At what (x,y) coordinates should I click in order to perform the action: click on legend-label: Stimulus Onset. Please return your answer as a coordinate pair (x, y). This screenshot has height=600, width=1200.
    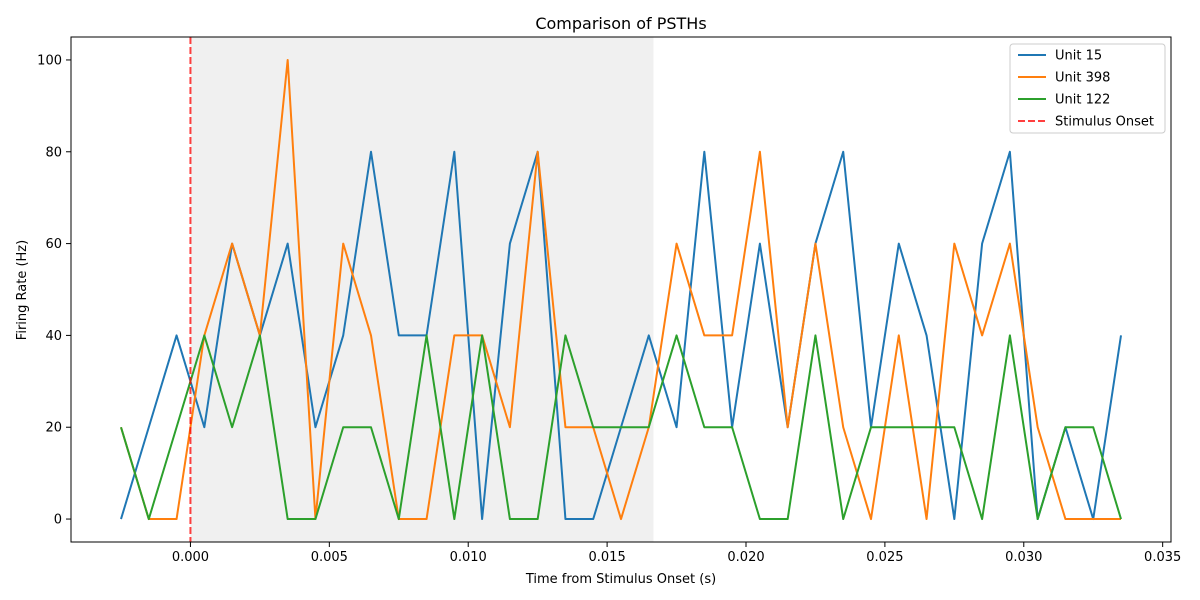
    Looking at the image, I should click on (1104, 122).